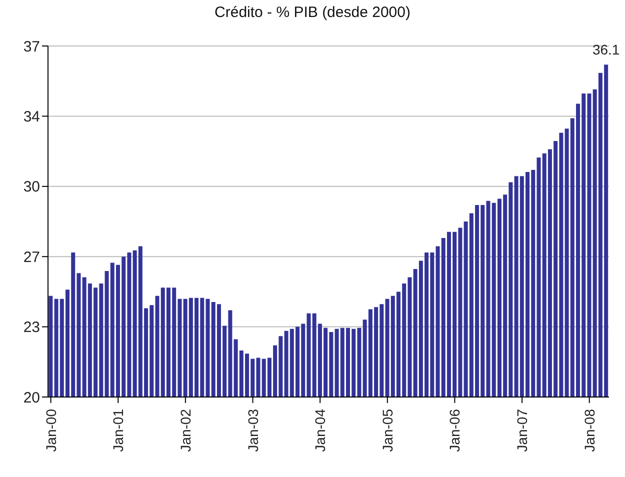 This screenshot has height=477, width=625. What do you see at coordinates (454, 430) in the screenshot?
I see `x-tick-label: Jan-06` at bounding box center [454, 430].